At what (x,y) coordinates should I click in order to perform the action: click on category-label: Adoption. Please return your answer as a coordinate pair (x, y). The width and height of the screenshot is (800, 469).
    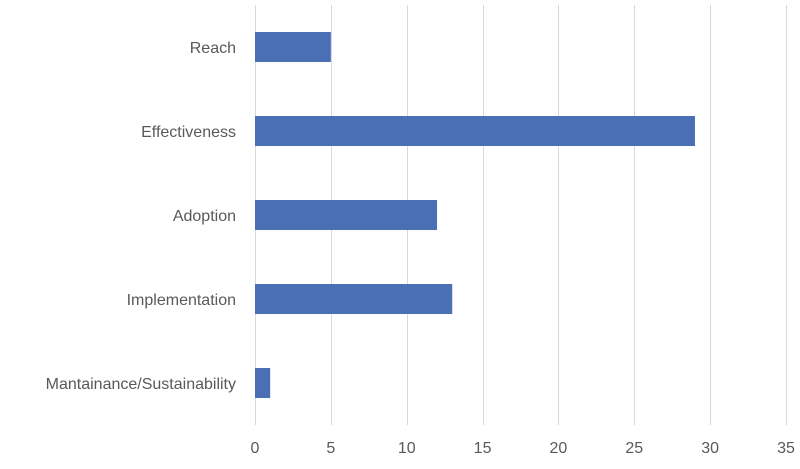
    Looking at the image, I should click on (204, 216).